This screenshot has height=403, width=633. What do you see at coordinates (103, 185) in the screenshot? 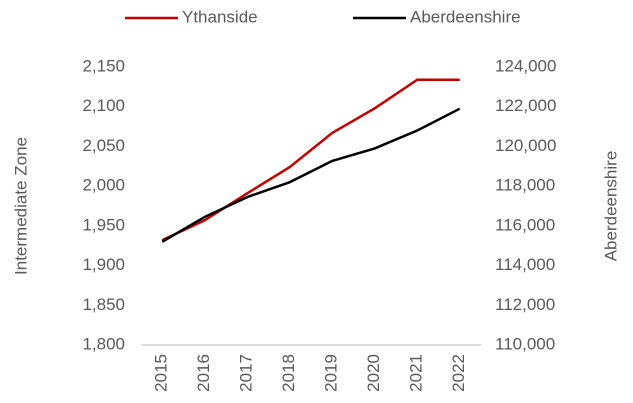
I see `y-tick-label: 2,000` at bounding box center [103, 185].